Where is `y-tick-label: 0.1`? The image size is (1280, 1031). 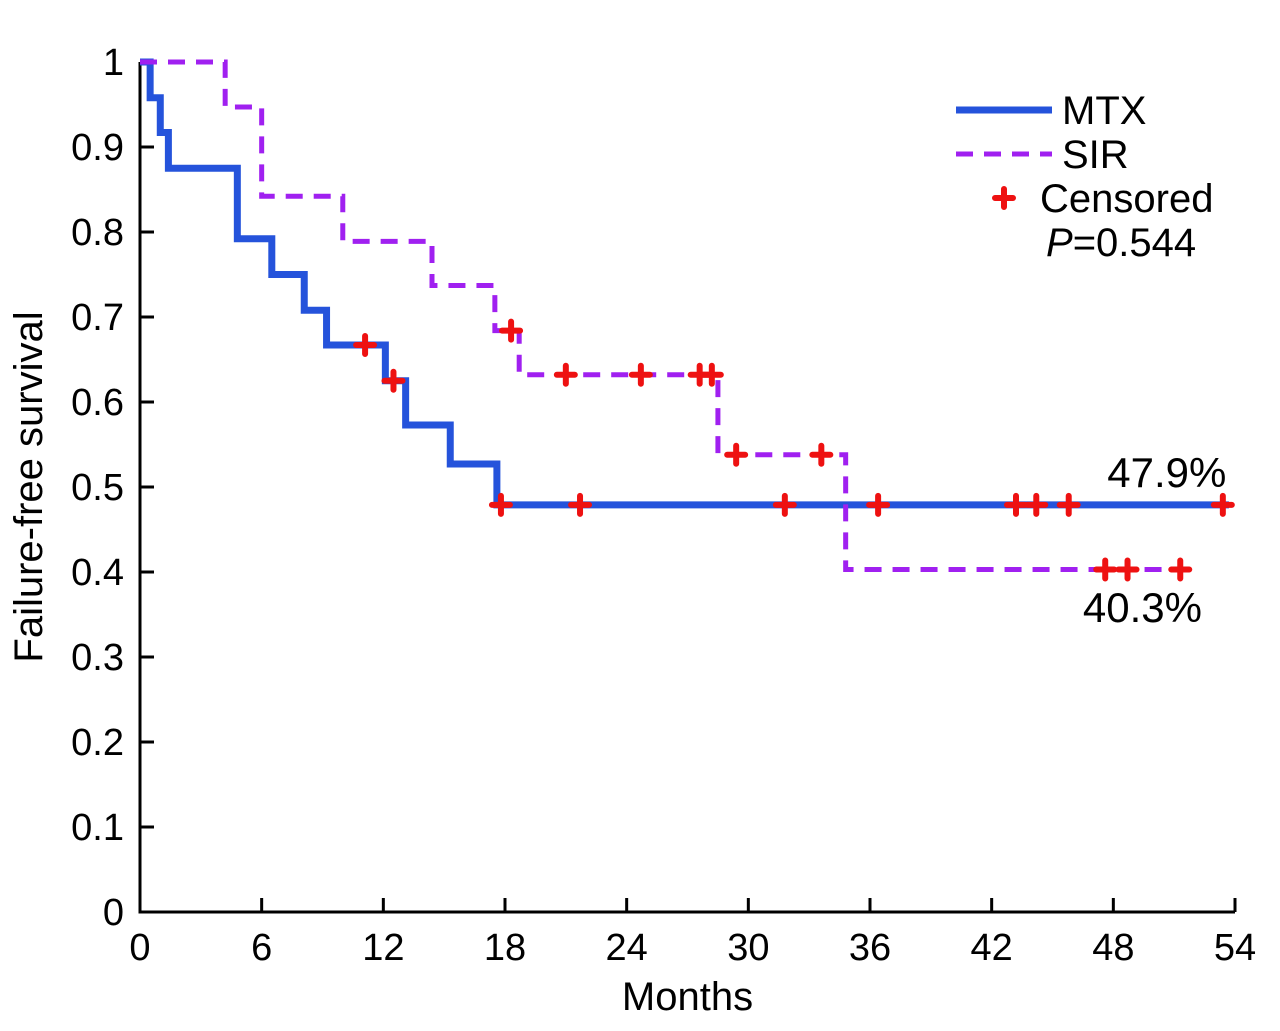 y-tick-label: 0.1 is located at coordinates (97, 828).